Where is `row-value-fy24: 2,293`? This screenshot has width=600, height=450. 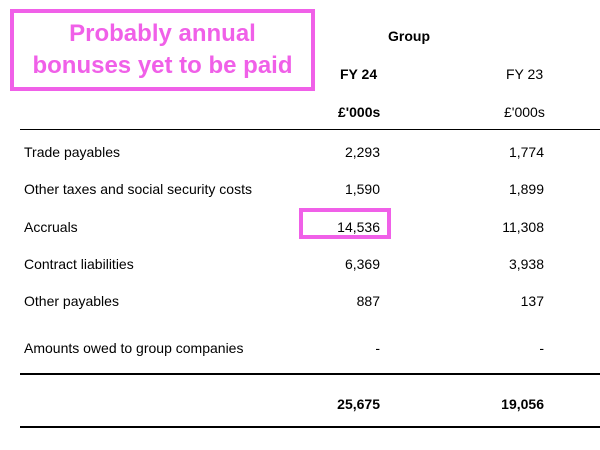 row-value-fy24: 2,293 is located at coordinates (362, 152).